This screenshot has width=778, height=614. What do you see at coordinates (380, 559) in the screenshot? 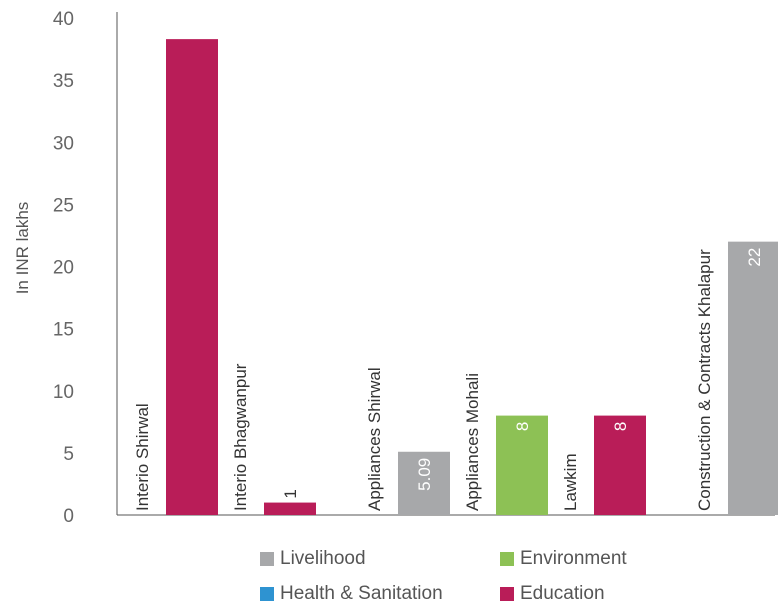
I see `legend-item-livelihood: Livelihood` at bounding box center [380, 559].